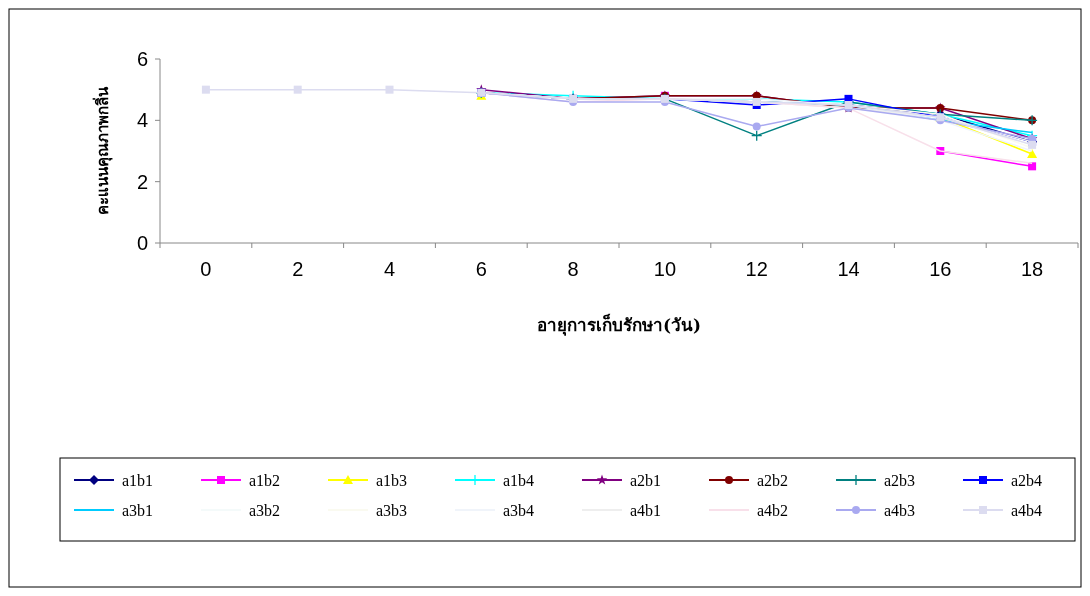 The image size is (1090, 596). What do you see at coordinates (142, 120) in the screenshot?
I see `y-tick-label: 4` at bounding box center [142, 120].